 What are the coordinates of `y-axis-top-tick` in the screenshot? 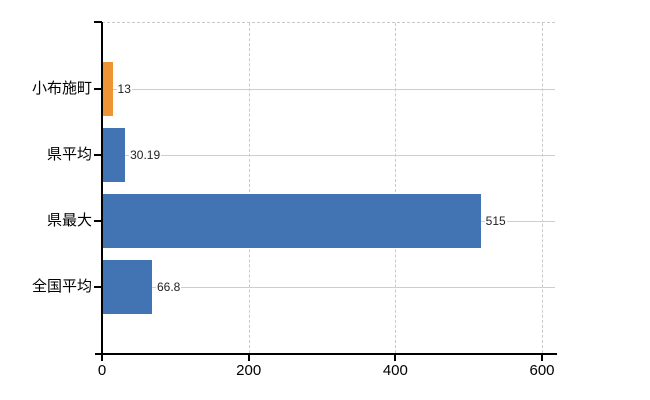 It's located at (98, 22).